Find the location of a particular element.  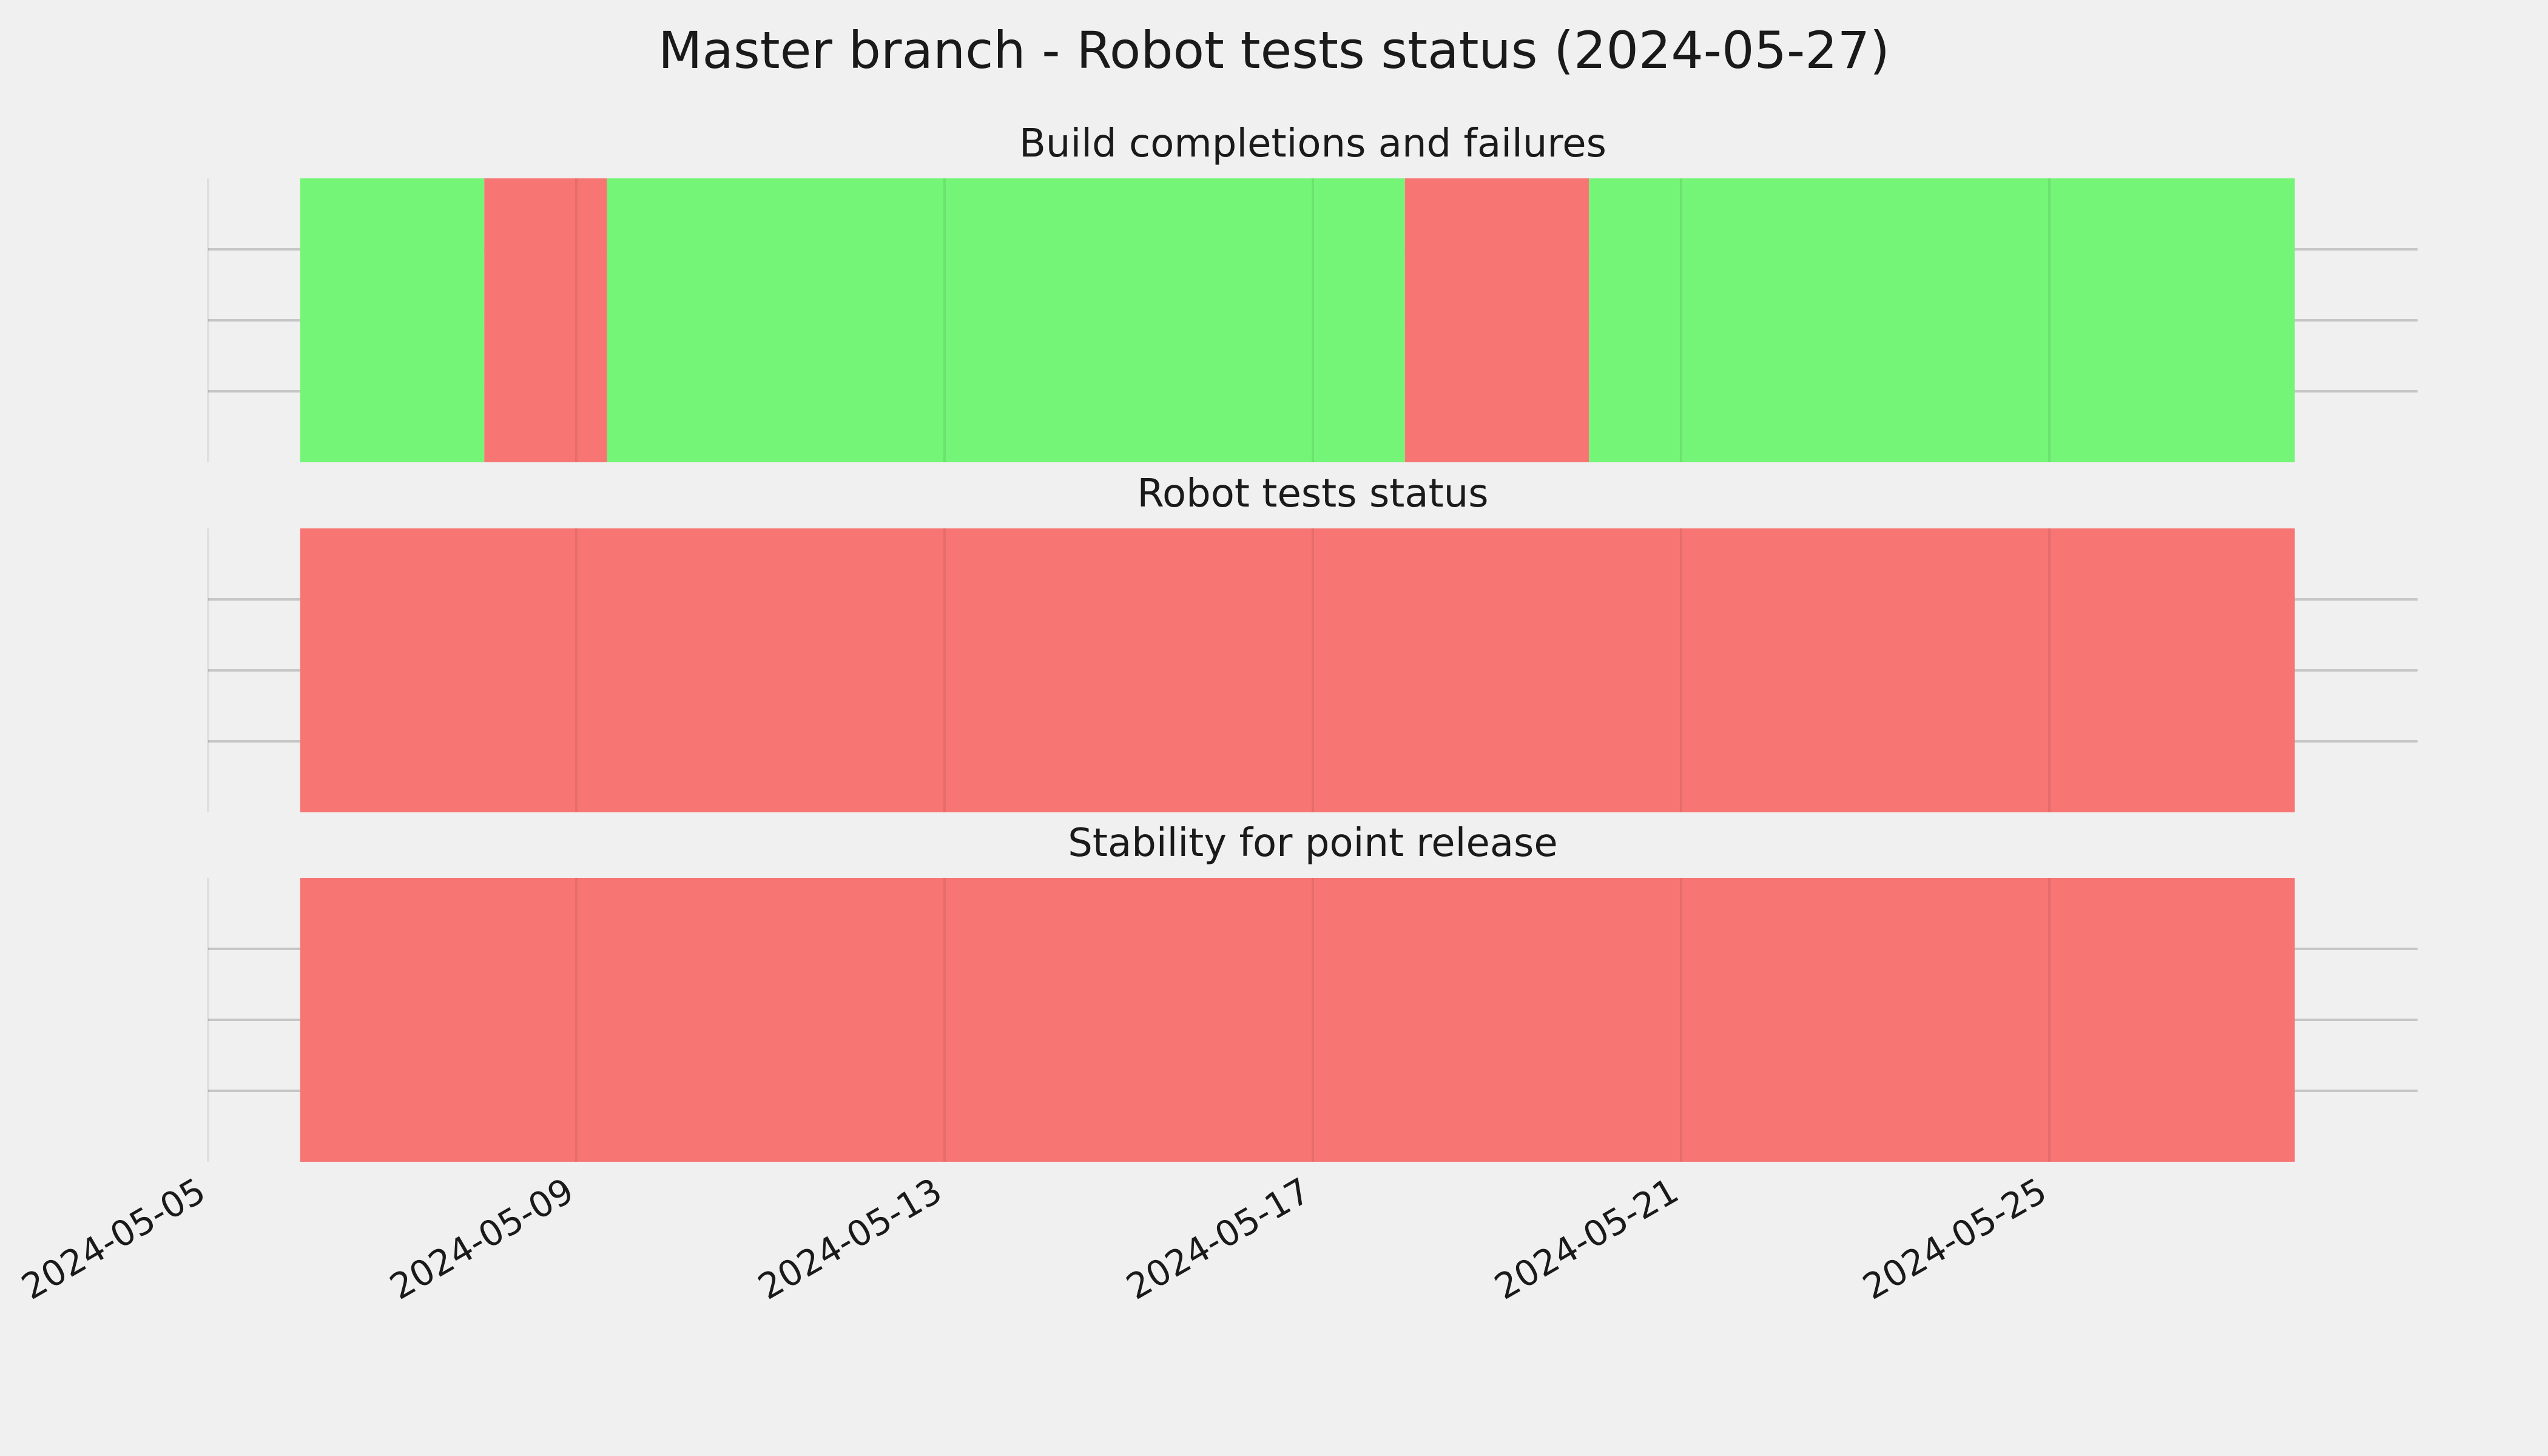

x-tick-label: 2024-05-17 is located at coordinates (1218, 1238).